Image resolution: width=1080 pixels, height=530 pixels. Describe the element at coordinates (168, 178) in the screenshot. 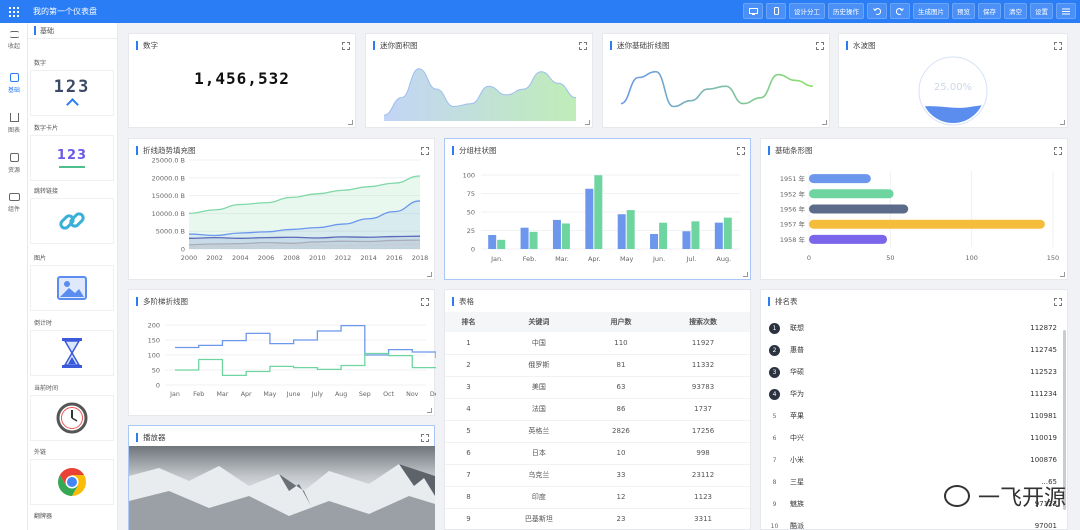

I see `y-tick-label: 20000.0 B` at that location.